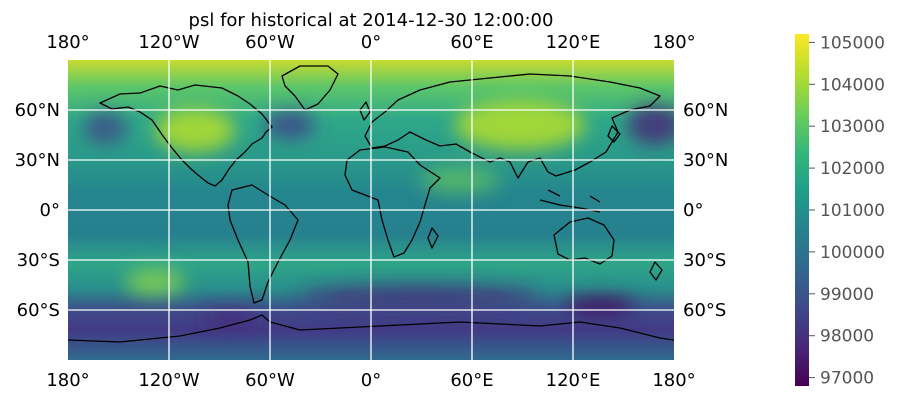 The width and height of the screenshot is (904, 400). Describe the element at coordinates (50, 210) in the screenshot. I see `lat-tick-label-left: 0°` at that location.